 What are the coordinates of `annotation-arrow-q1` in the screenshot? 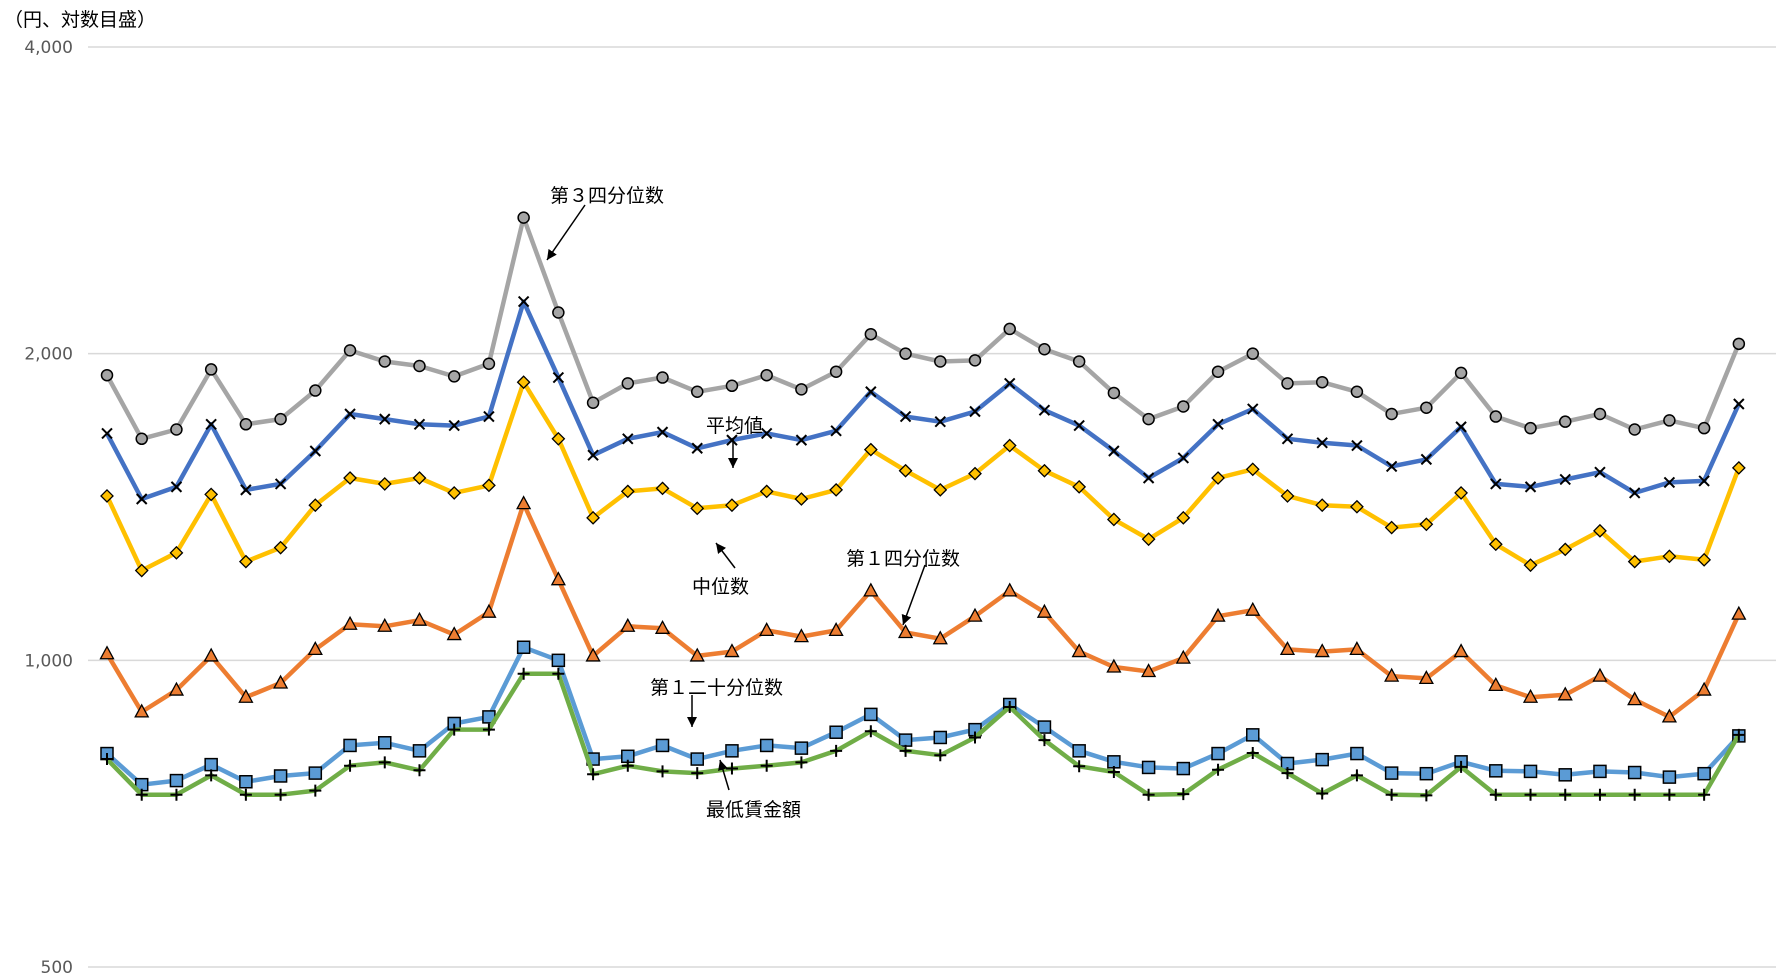 It's located at (913, 595).